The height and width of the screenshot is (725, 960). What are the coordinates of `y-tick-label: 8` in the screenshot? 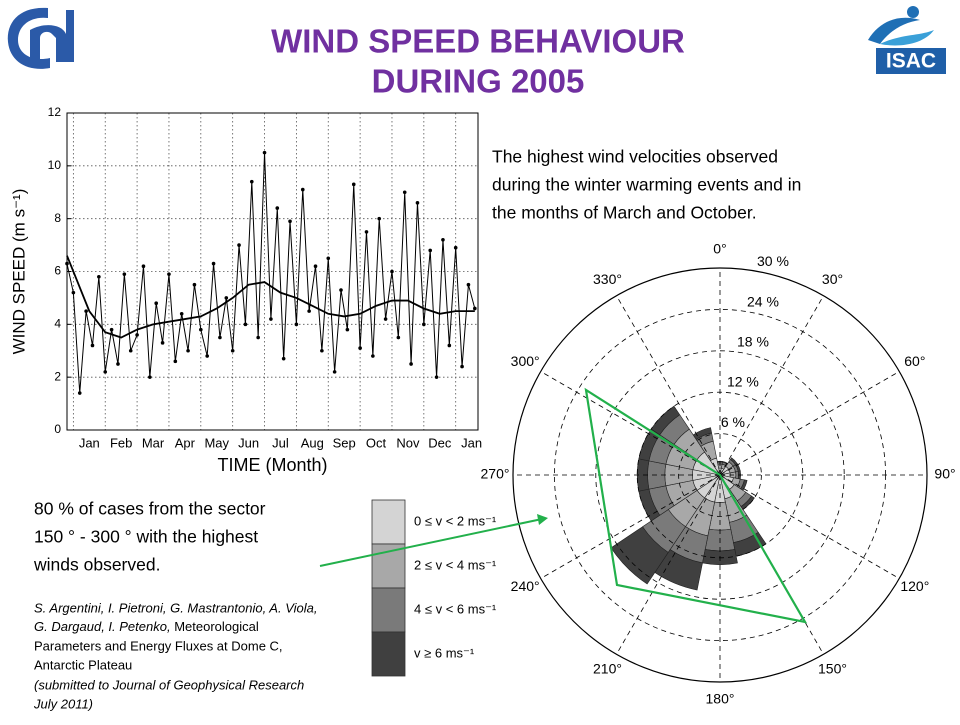 It's located at (57, 218).